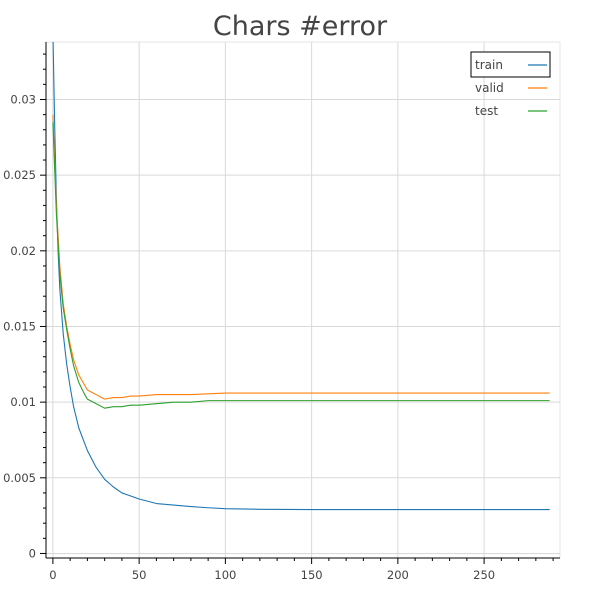 The height and width of the screenshot is (600, 600). I want to click on x-tick-label: 100, so click(225, 575).